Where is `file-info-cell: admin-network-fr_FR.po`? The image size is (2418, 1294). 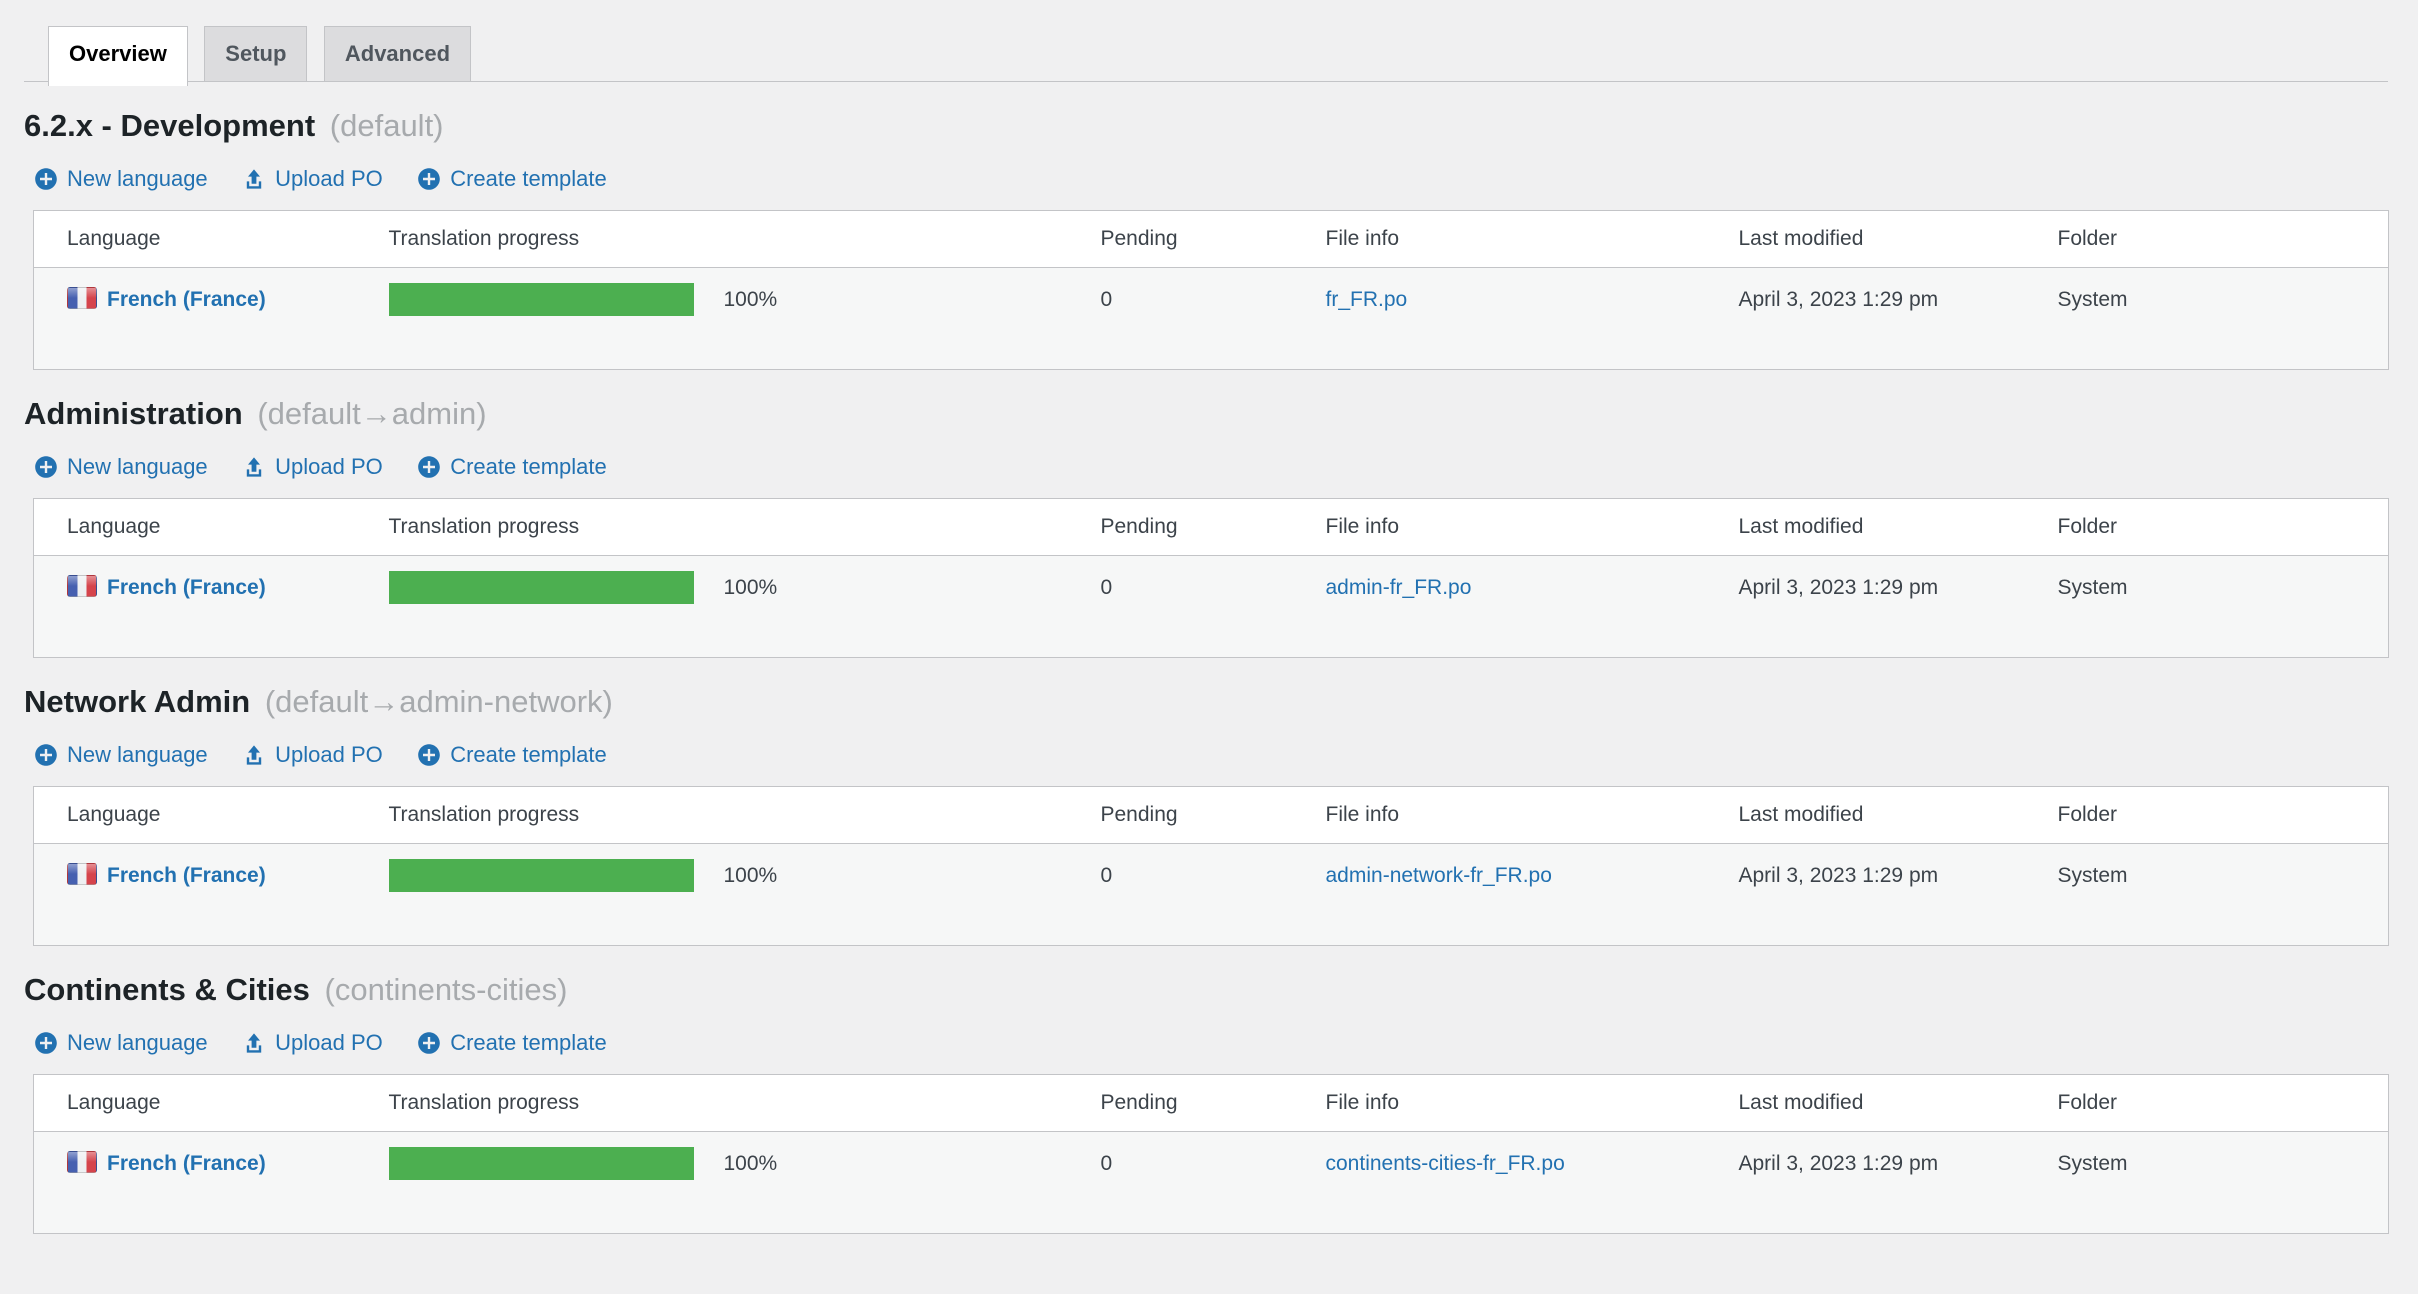
file-info-cell: admin-network-fr_FR.po is located at coordinates (1532, 894).